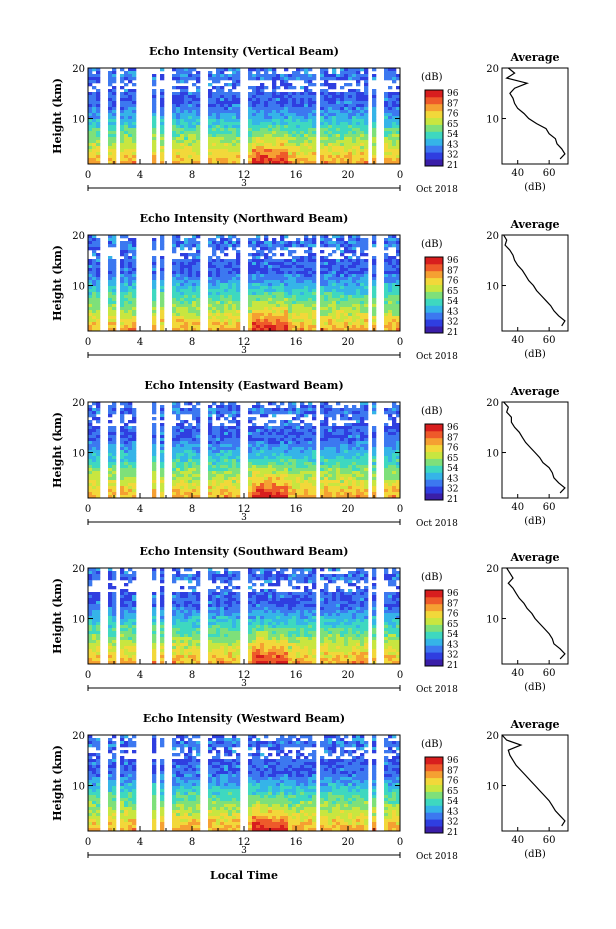  Describe the element at coordinates (453, 261) in the screenshot. I see `colorbar-tick-label: 96` at that location.